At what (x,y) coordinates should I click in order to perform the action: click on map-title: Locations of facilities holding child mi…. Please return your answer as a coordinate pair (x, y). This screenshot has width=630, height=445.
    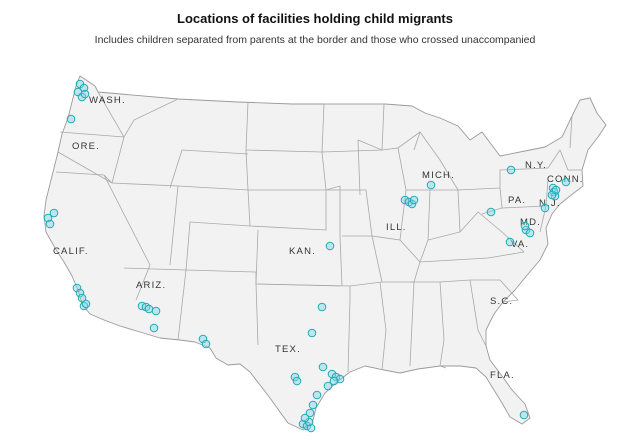
    Looking at the image, I should click on (315, 18).